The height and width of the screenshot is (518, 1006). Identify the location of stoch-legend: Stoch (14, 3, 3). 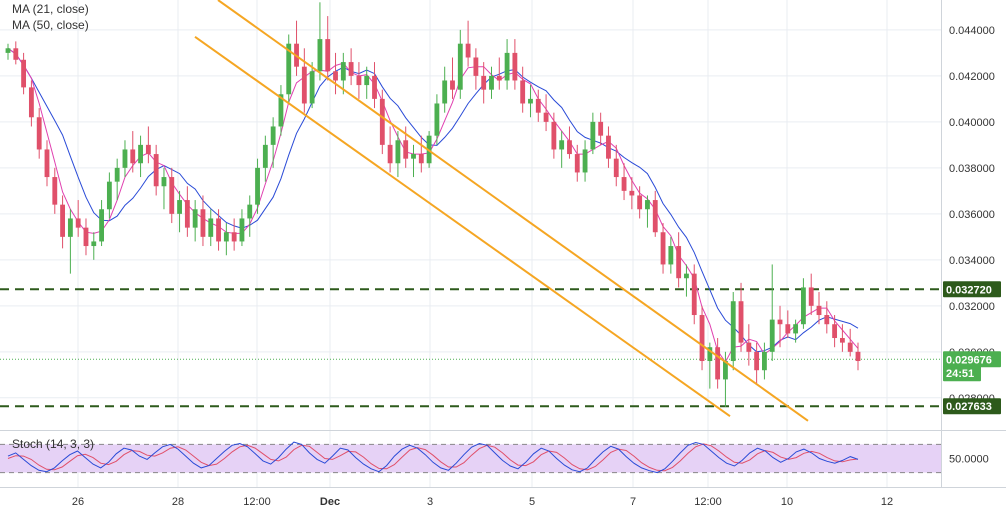
(53, 444).